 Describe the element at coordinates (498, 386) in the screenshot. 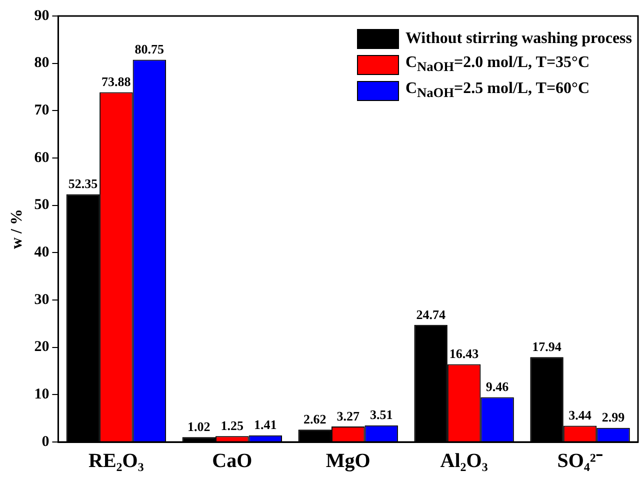

I see `data-label: 9.46` at that location.